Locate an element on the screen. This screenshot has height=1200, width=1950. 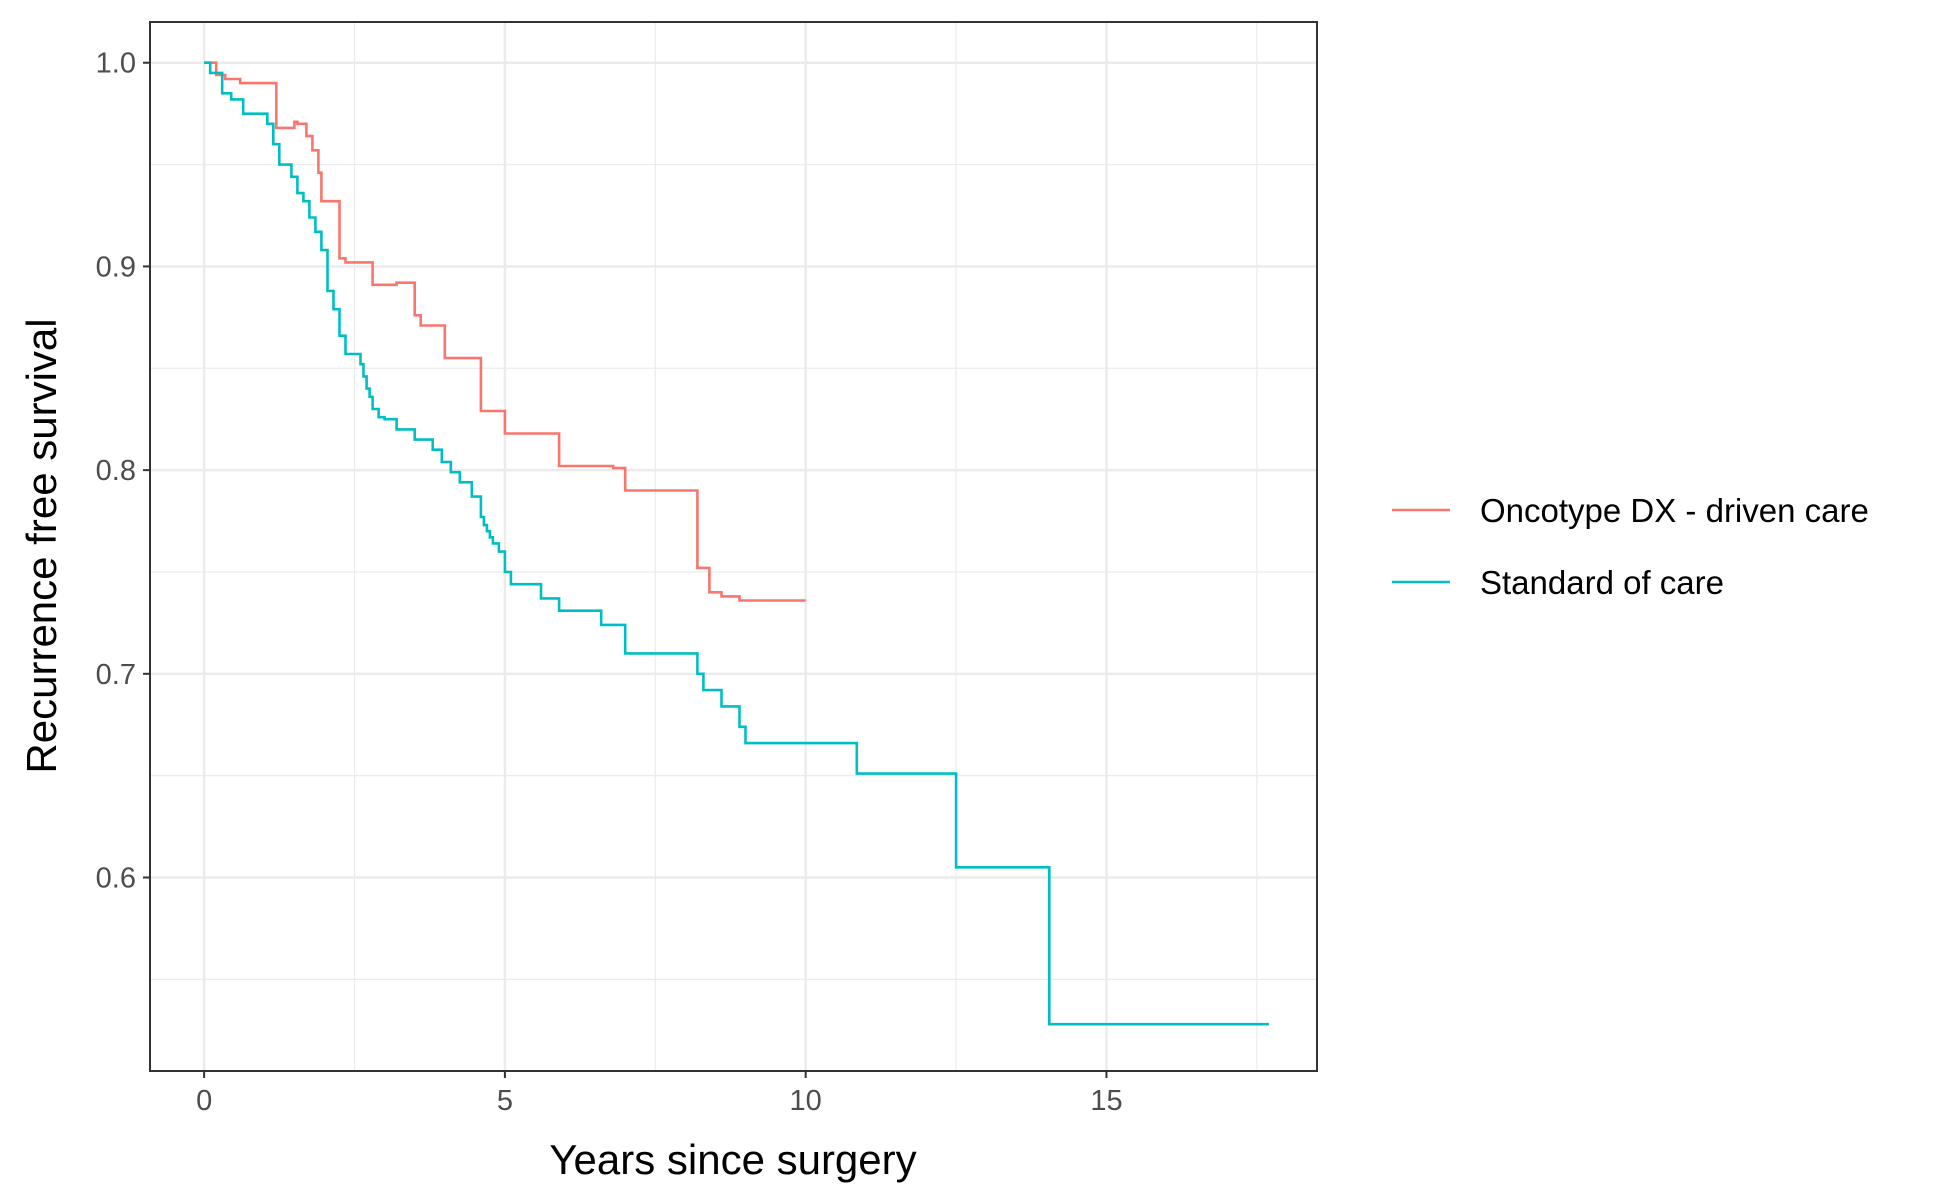
x-tick-label: 0 is located at coordinates (204, 1101).